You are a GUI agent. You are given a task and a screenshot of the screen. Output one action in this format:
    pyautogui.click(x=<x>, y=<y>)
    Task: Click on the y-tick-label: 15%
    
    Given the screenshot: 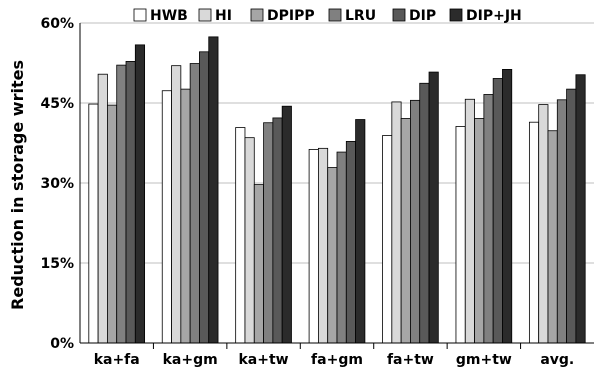 What is the action you would take?
    pyautogui.click(x=57, y=264)
    